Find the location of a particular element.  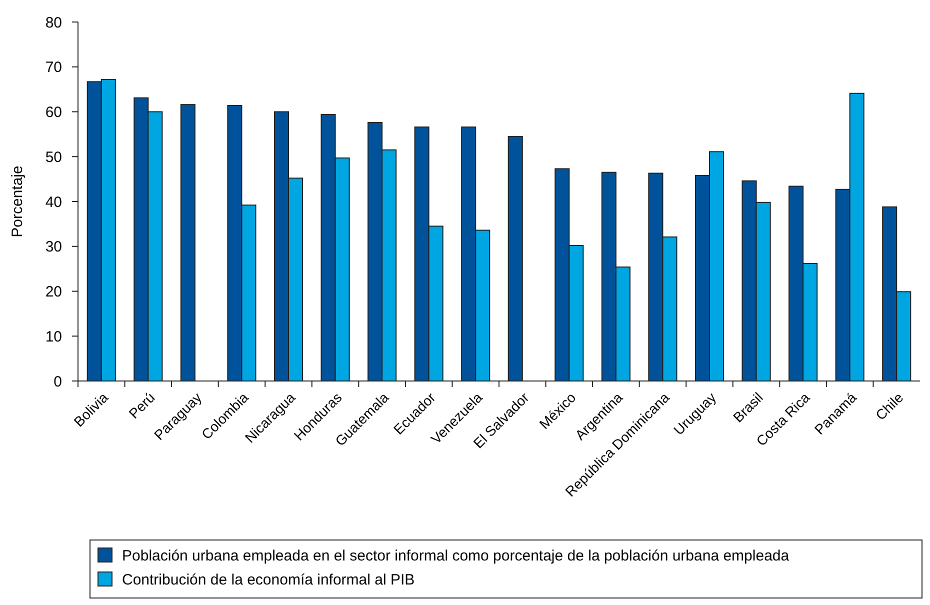

legend-label: Población urbana empleada en el sector informal como porcentaje de la población urbana empleada is located at coordinates (456, 555).